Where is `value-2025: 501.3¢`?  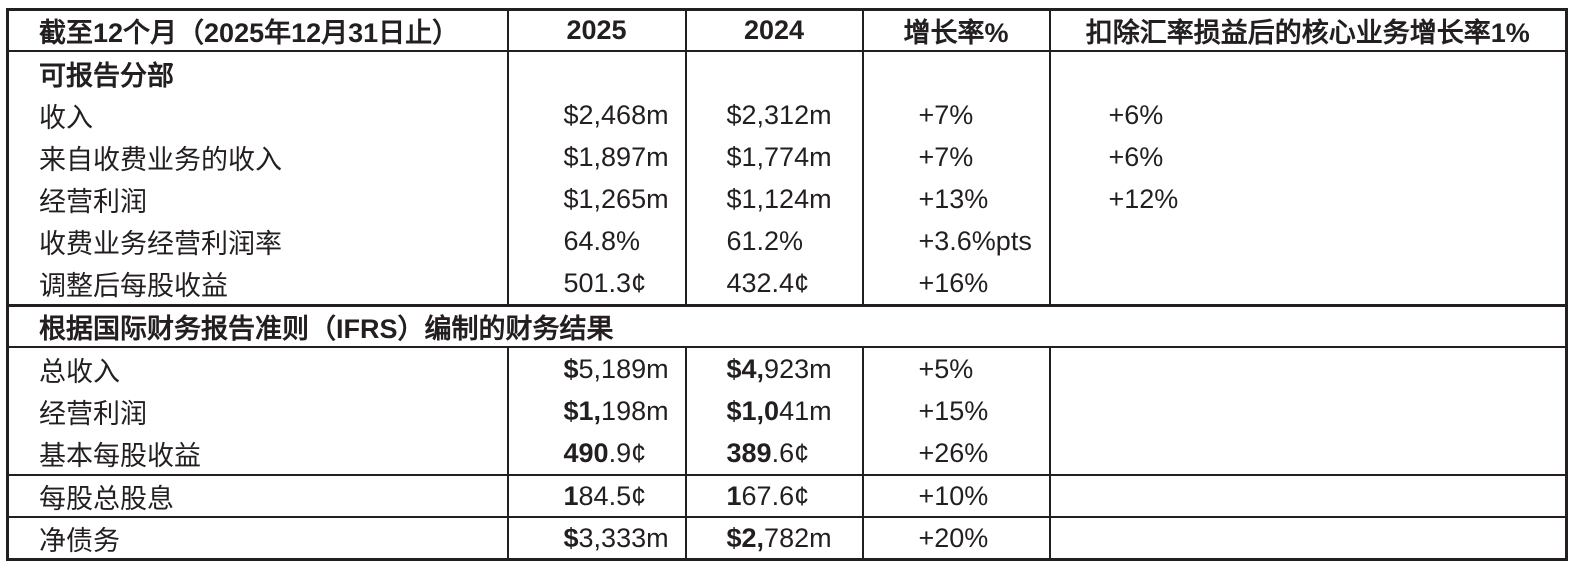
value-2025: 501.3¢ is located at coordinates (596, 284).